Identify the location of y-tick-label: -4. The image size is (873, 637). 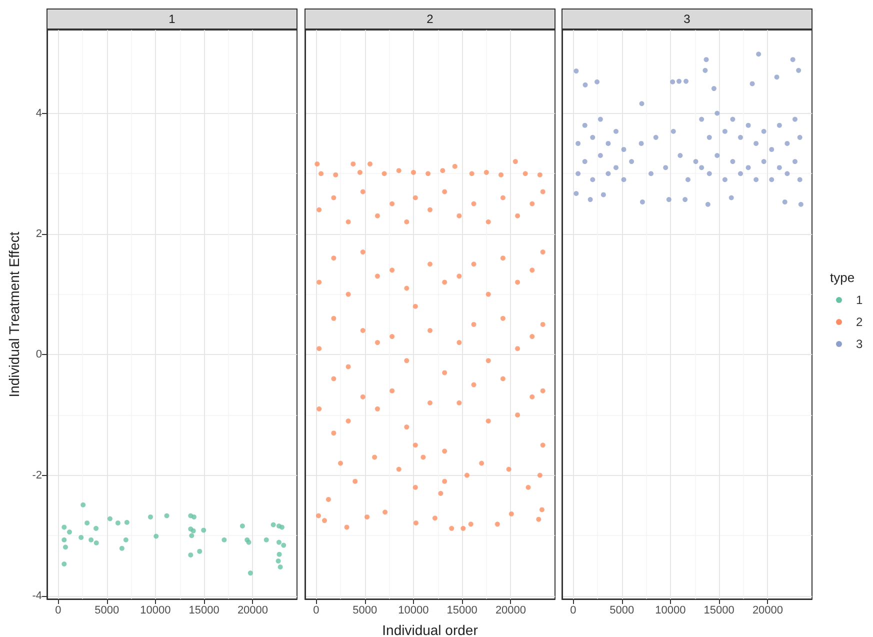
(37, 596).